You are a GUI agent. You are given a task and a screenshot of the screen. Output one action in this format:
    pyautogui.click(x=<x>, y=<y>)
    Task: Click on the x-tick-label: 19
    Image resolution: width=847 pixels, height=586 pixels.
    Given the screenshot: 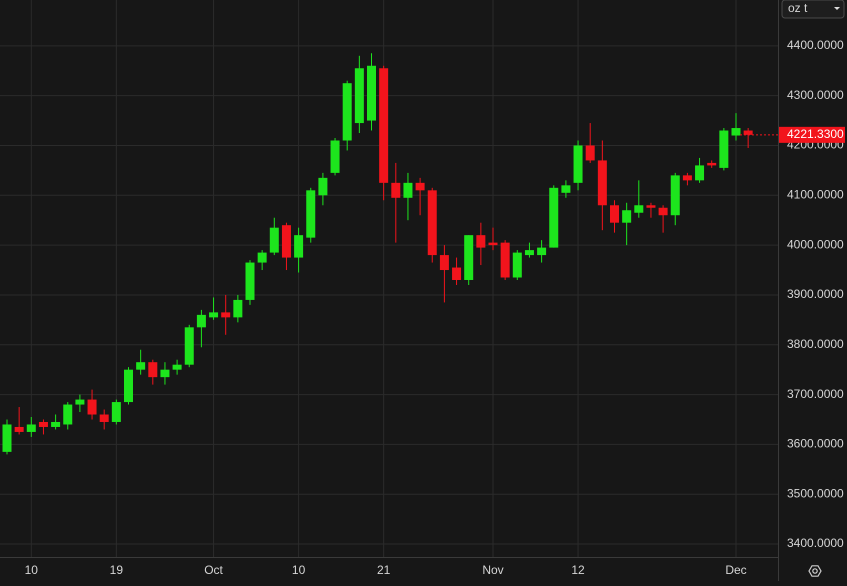 What is the action you would take?
    pyautogui.click(x=117, y=570)
    